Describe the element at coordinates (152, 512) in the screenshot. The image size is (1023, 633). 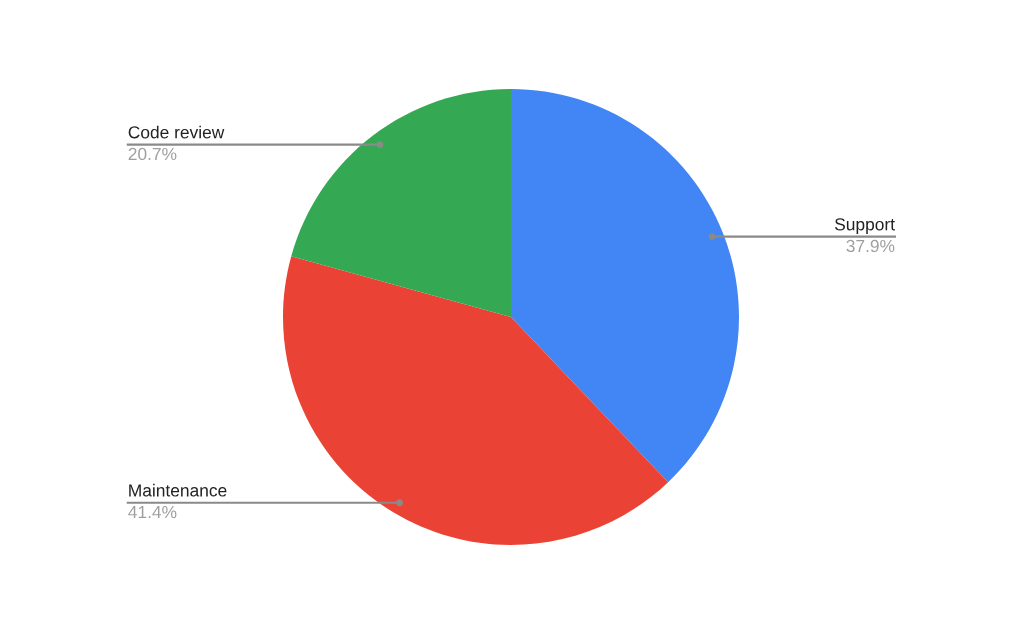
I see `data-label: 41.4%` at that location.